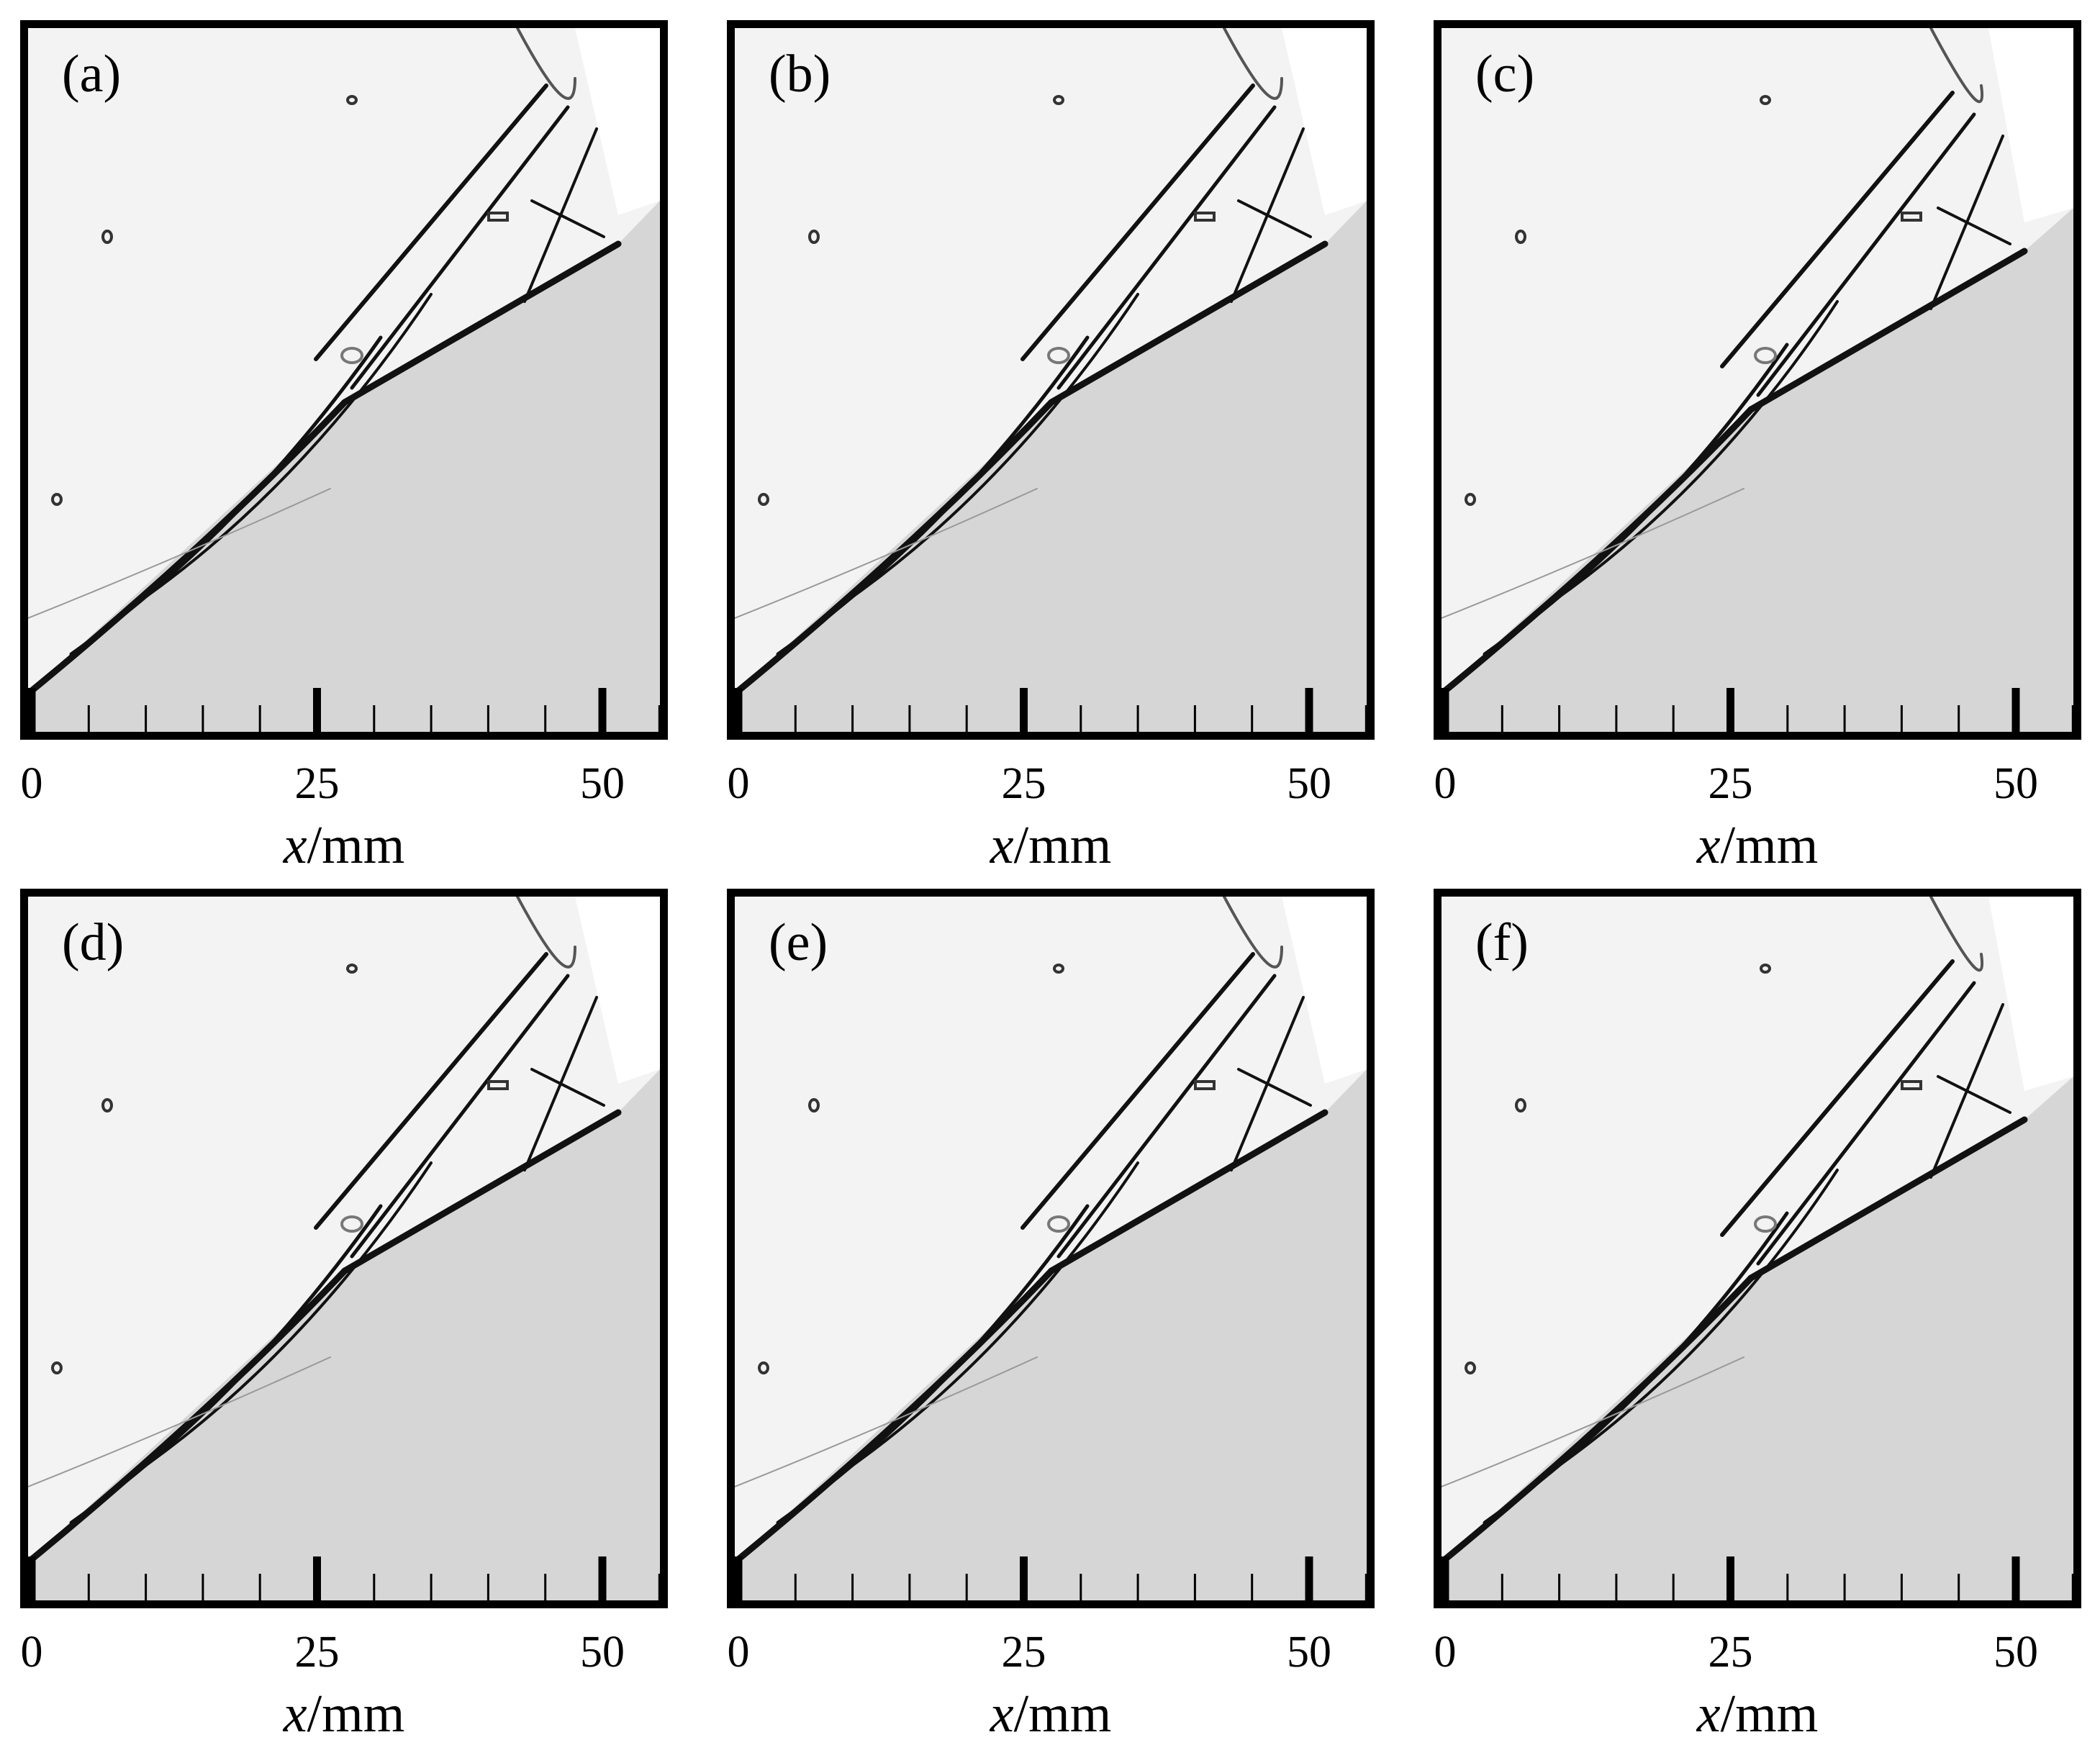 The width and height of the screenshot is (2100, 1763). Describe the element at coordinates (799, 942) in the screenshot. I see `panel-label: (e)` at that location.